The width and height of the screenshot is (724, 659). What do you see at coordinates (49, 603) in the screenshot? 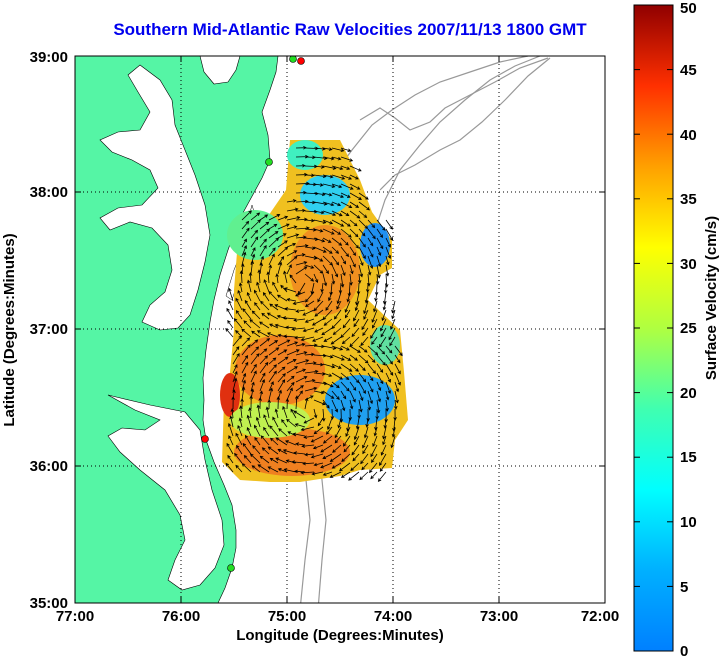
I see `y-tick-label: 35:00` at bounding box center [49, 603].